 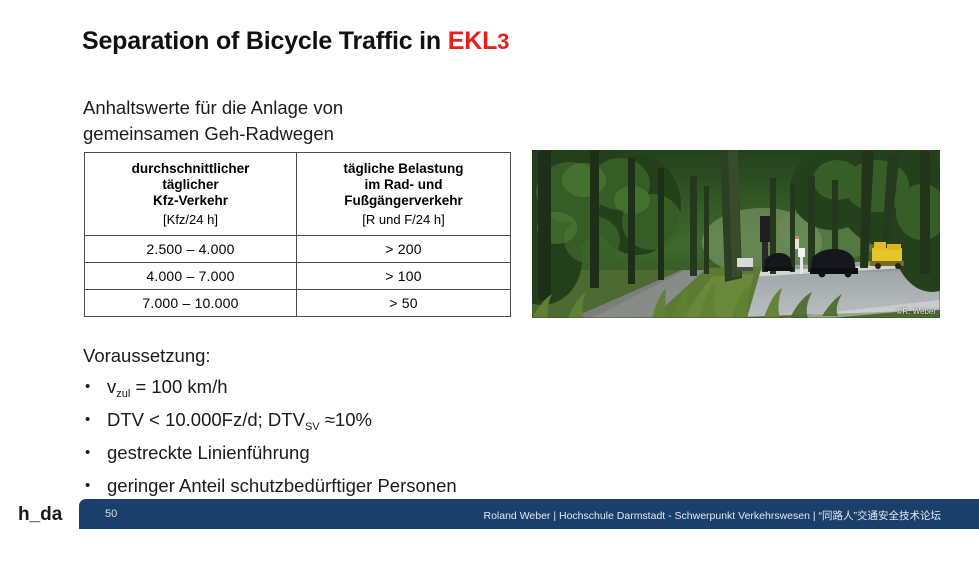 I want to click on table-row: 2.500 – 4.000 > 200, so click(x=297, y=249).